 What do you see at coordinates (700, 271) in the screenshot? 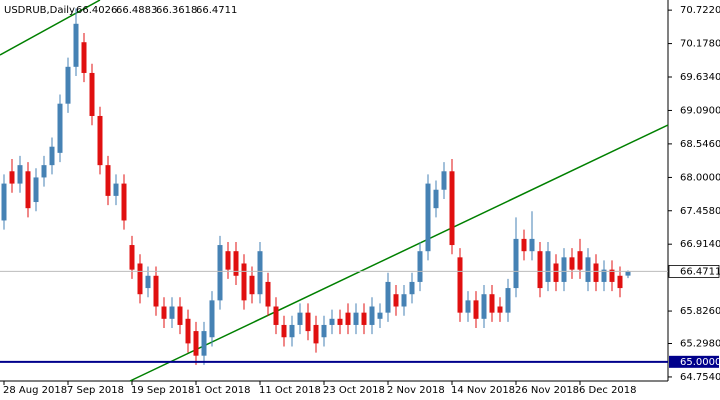
I see `price-label: 66.4711` at bounding box center [700, 271].